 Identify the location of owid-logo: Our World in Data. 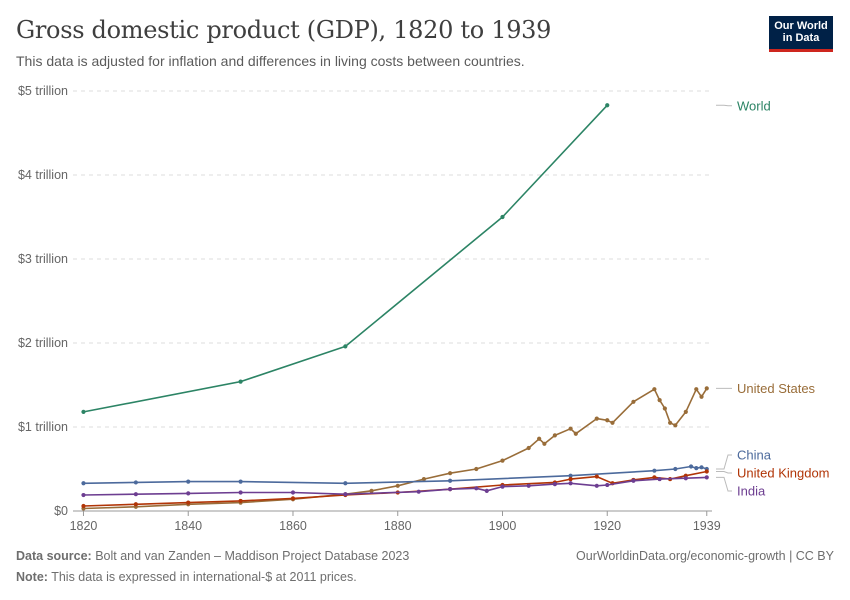
(801, 34).